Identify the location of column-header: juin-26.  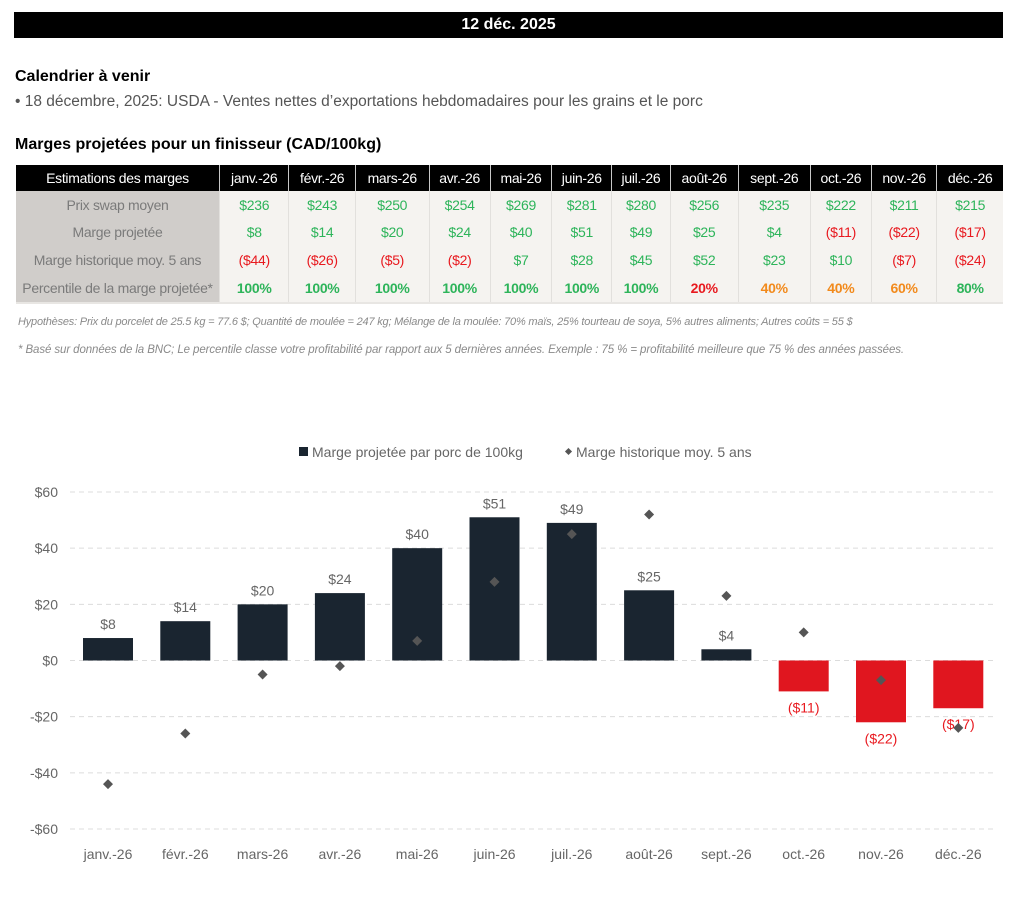
(581, 178).